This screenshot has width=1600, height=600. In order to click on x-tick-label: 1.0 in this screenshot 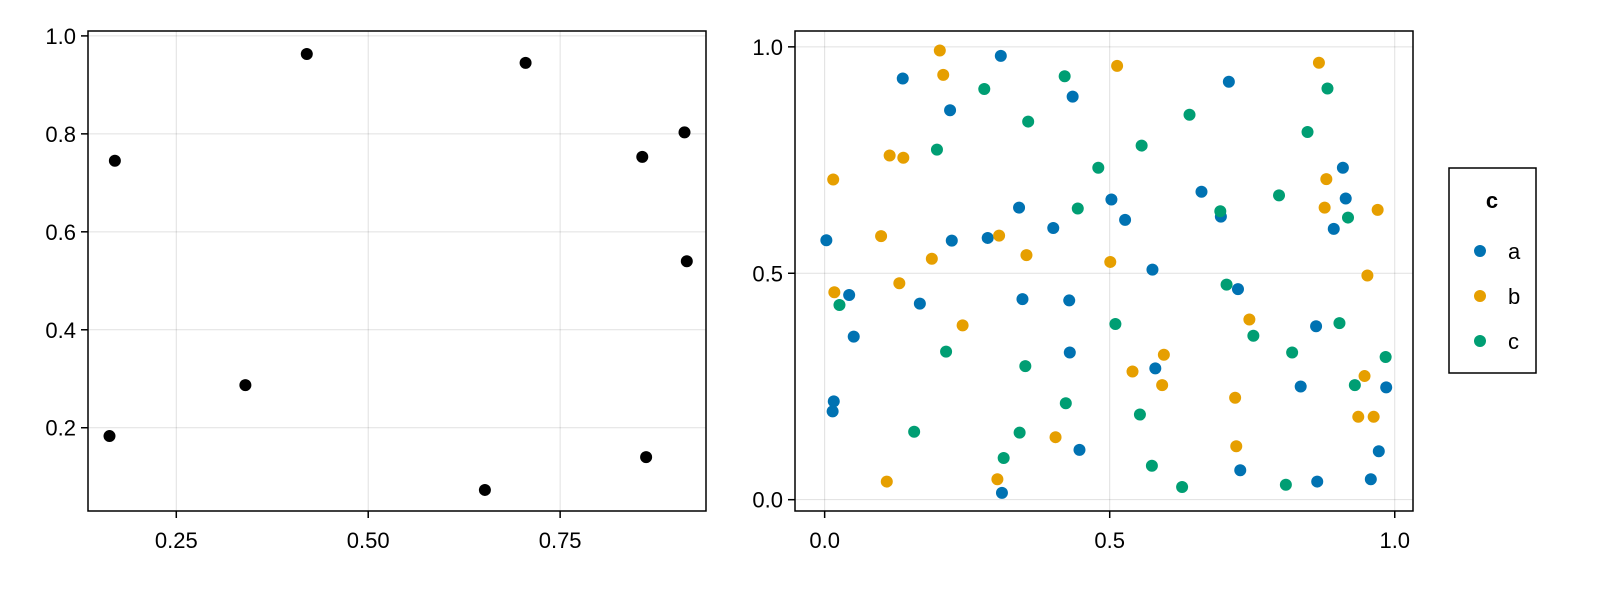, I will do `click(1394, 540)`.